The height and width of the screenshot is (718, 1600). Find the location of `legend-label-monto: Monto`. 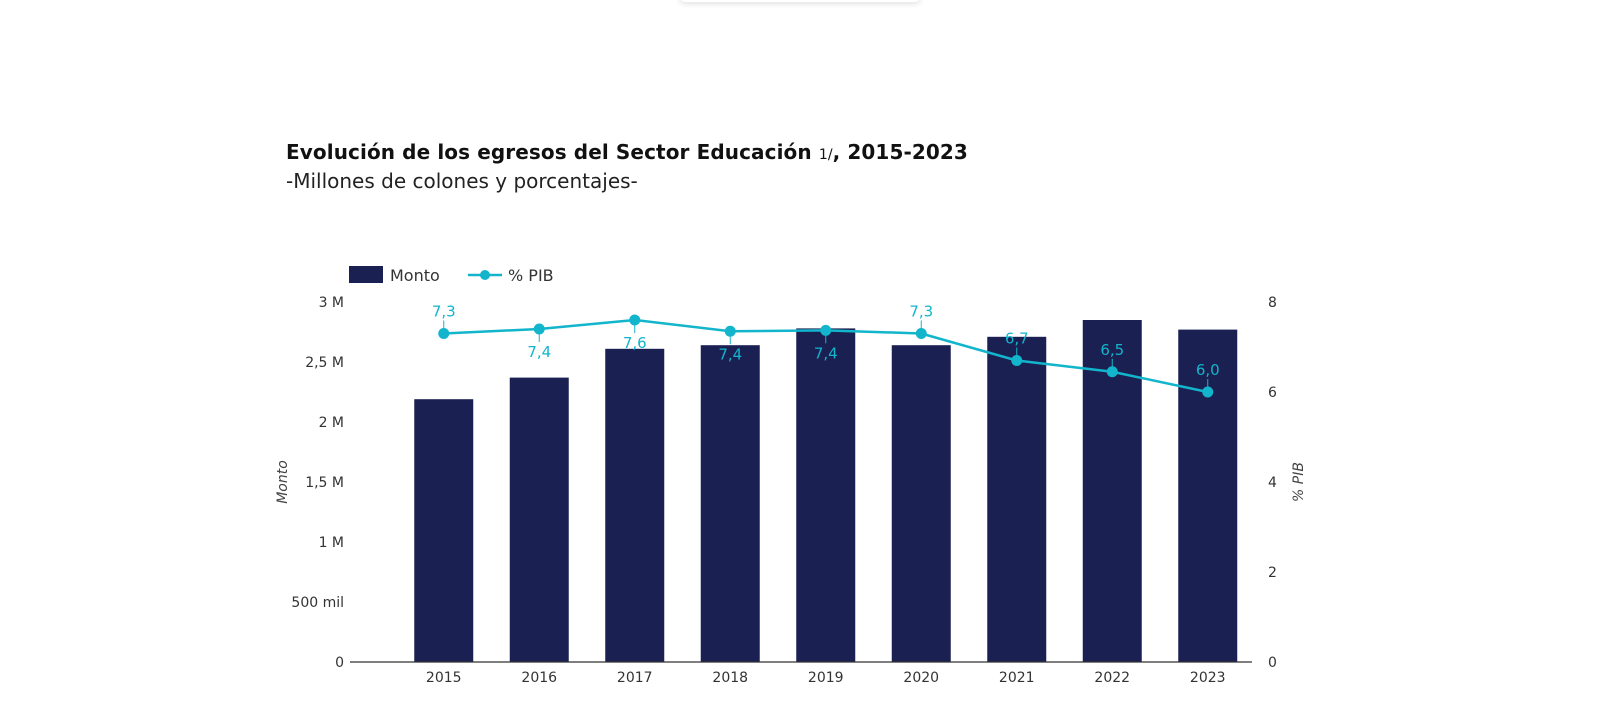

legend-label-monto: Monto is located at coordinates (415, 275).